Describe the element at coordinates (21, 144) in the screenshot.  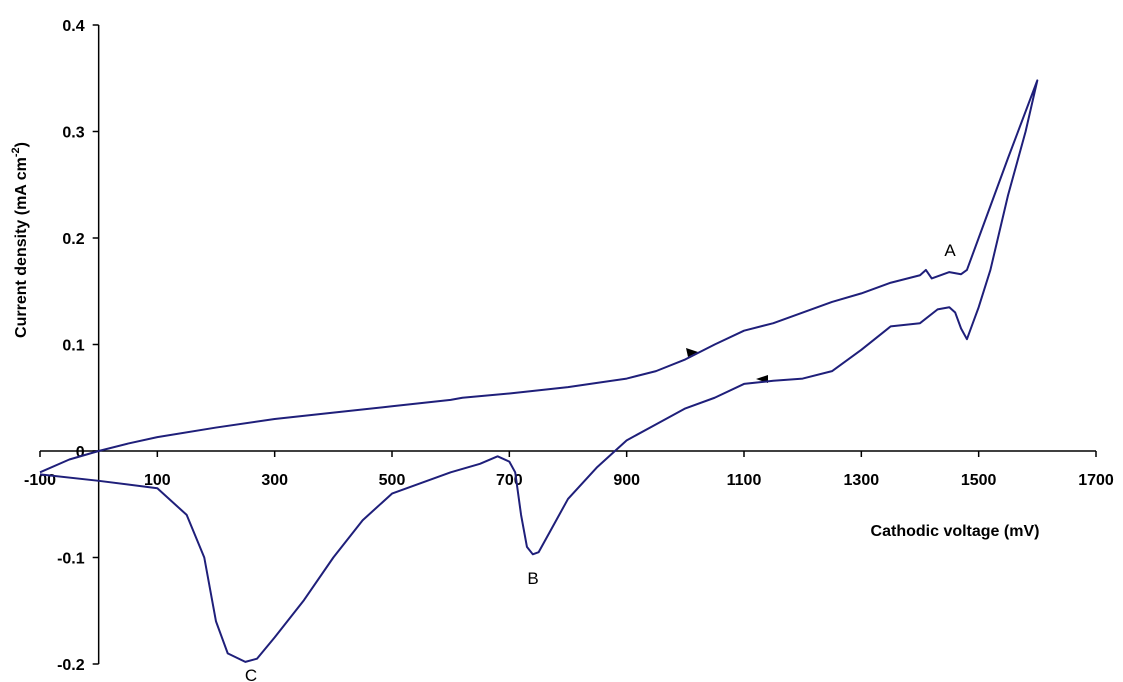
I see `y-label-suffix: )` at that location.